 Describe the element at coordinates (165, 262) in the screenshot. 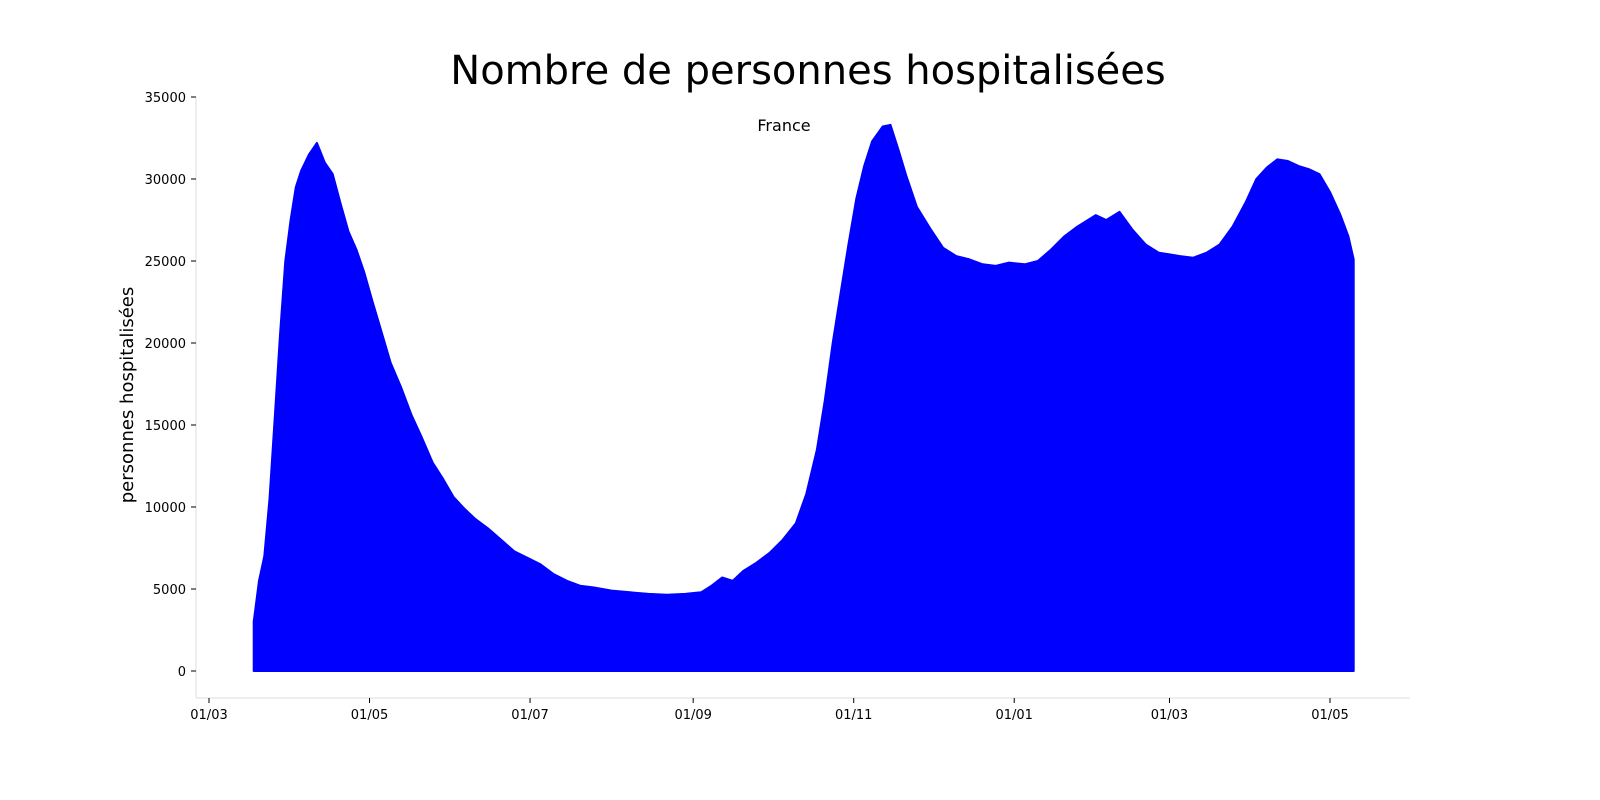

I see `y-tick-label: 25000` at that location.